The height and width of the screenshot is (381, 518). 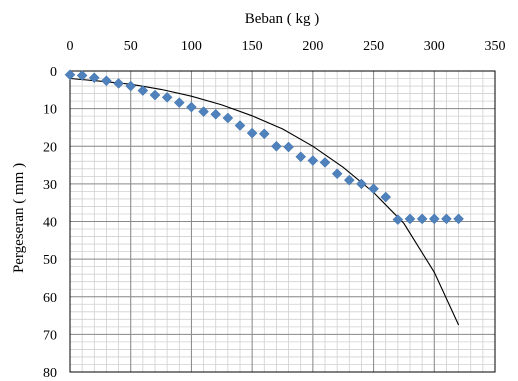 I want to click on x-tick-label: 50, so click(x=131, y=46).